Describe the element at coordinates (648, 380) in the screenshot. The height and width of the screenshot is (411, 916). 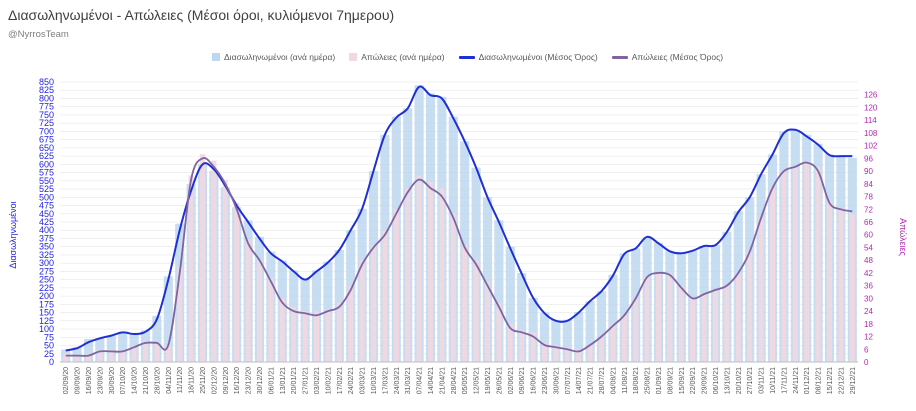
I see `x-tick-label: 25/08/21` at that location.